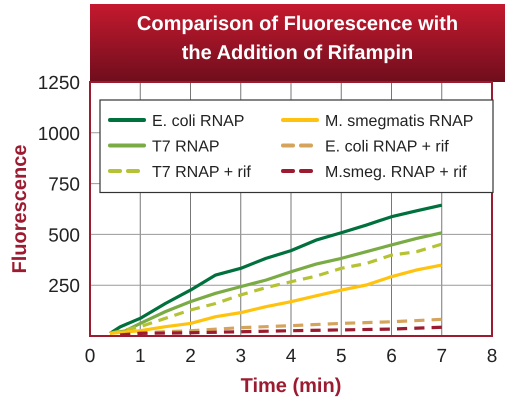 This screenshot has width=507, height=400. Describe the element at coordinates (291, 386) in the screenshot. I see `x-axis-title: Time (min)` at that location.